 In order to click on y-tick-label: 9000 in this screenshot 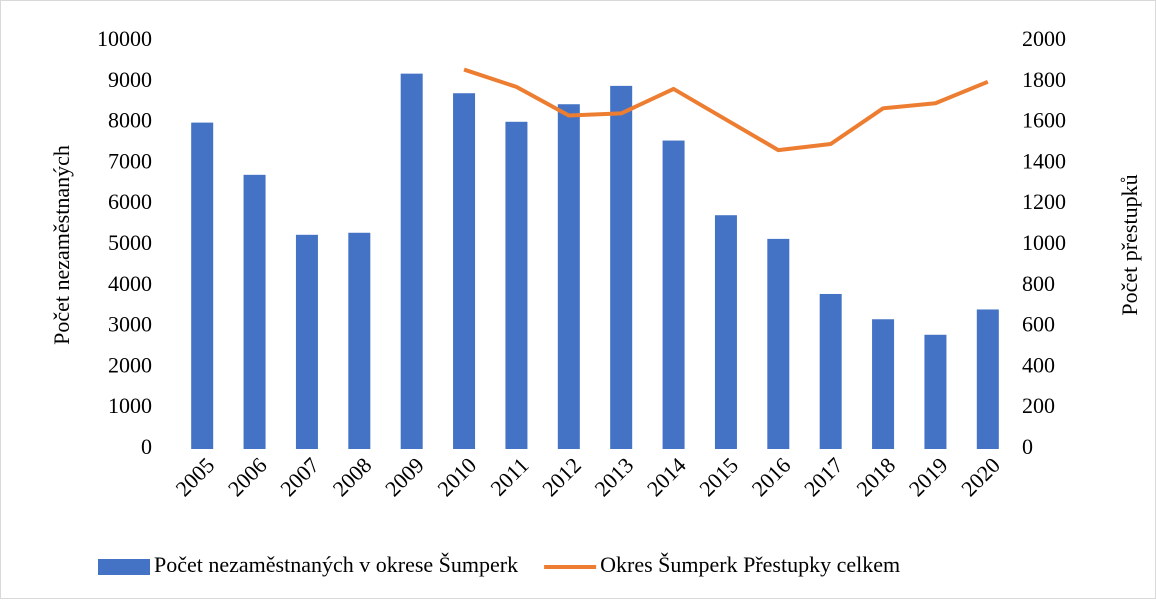, I will do `click(130, 79)`.